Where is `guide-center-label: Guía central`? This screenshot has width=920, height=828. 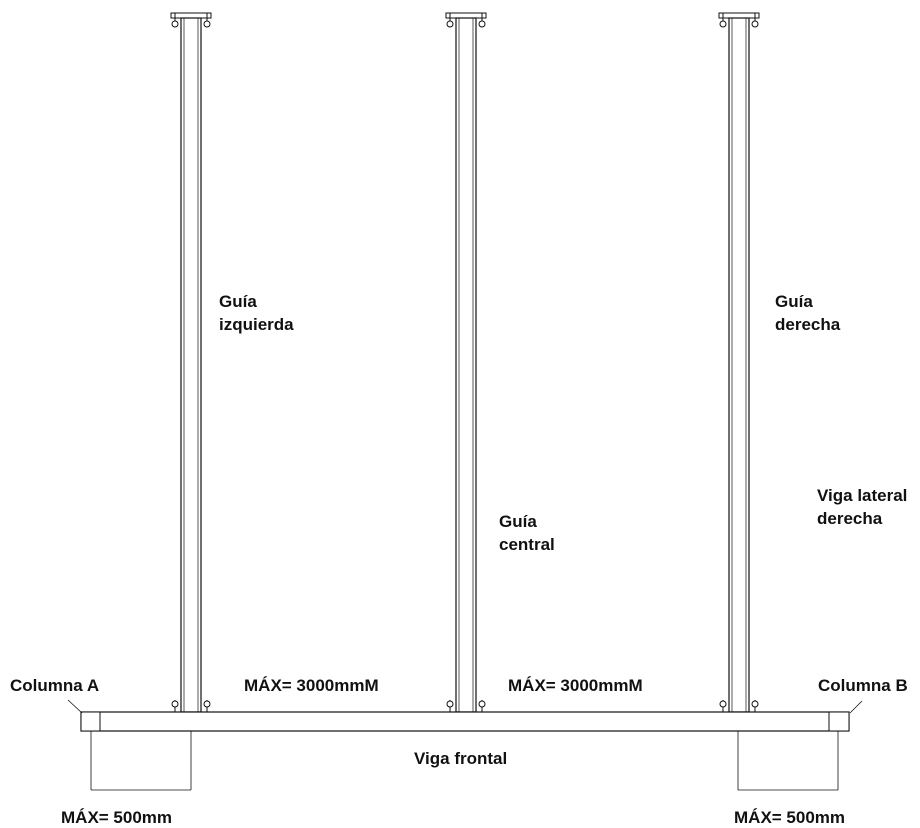
guide-center-label: Guía central is located at coordinates (527, 533).